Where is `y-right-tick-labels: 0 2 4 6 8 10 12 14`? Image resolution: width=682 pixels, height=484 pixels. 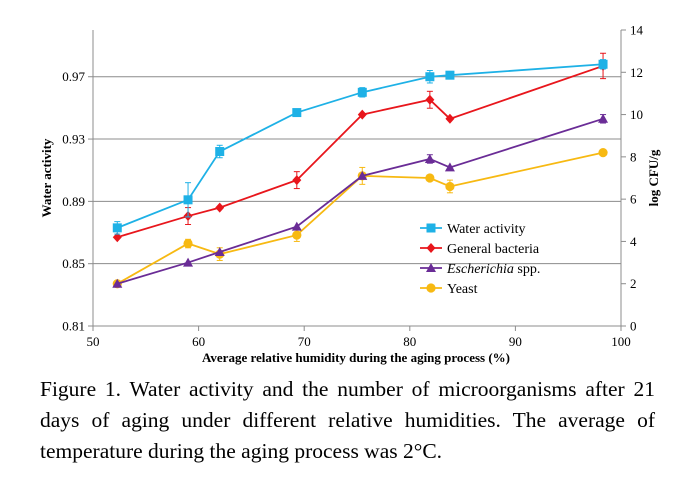
y-right-tick-labels: 0 2 4 6 8 10 12 14 is located at coordinates (637, 178).